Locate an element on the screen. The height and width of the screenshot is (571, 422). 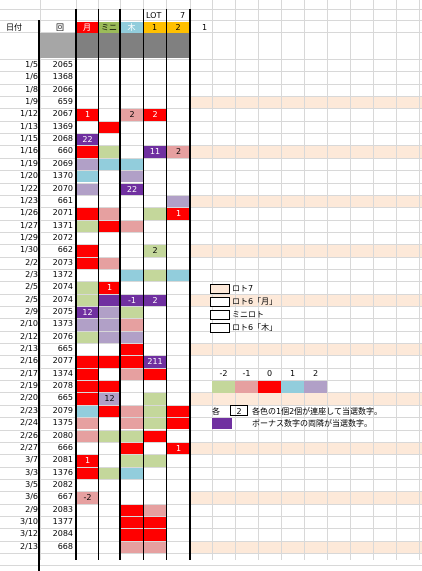
column-header-4: 2 is located at coordinates (178, 27).